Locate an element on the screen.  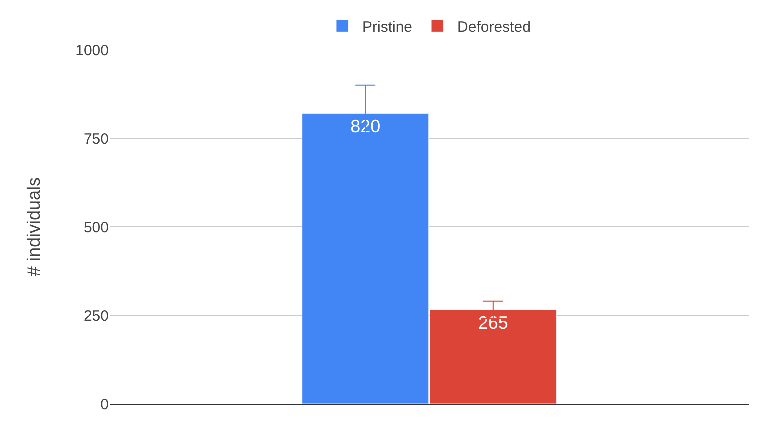
data-label: 265 is located at coordinates (493, 323).